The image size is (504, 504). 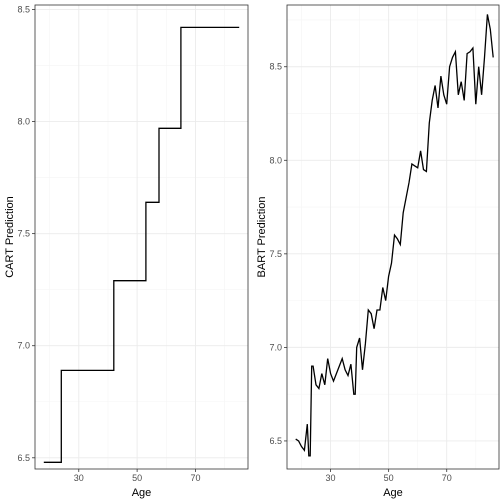 I want to click on bart-y-tick-label: 7.0, so click(x=275, y=347).